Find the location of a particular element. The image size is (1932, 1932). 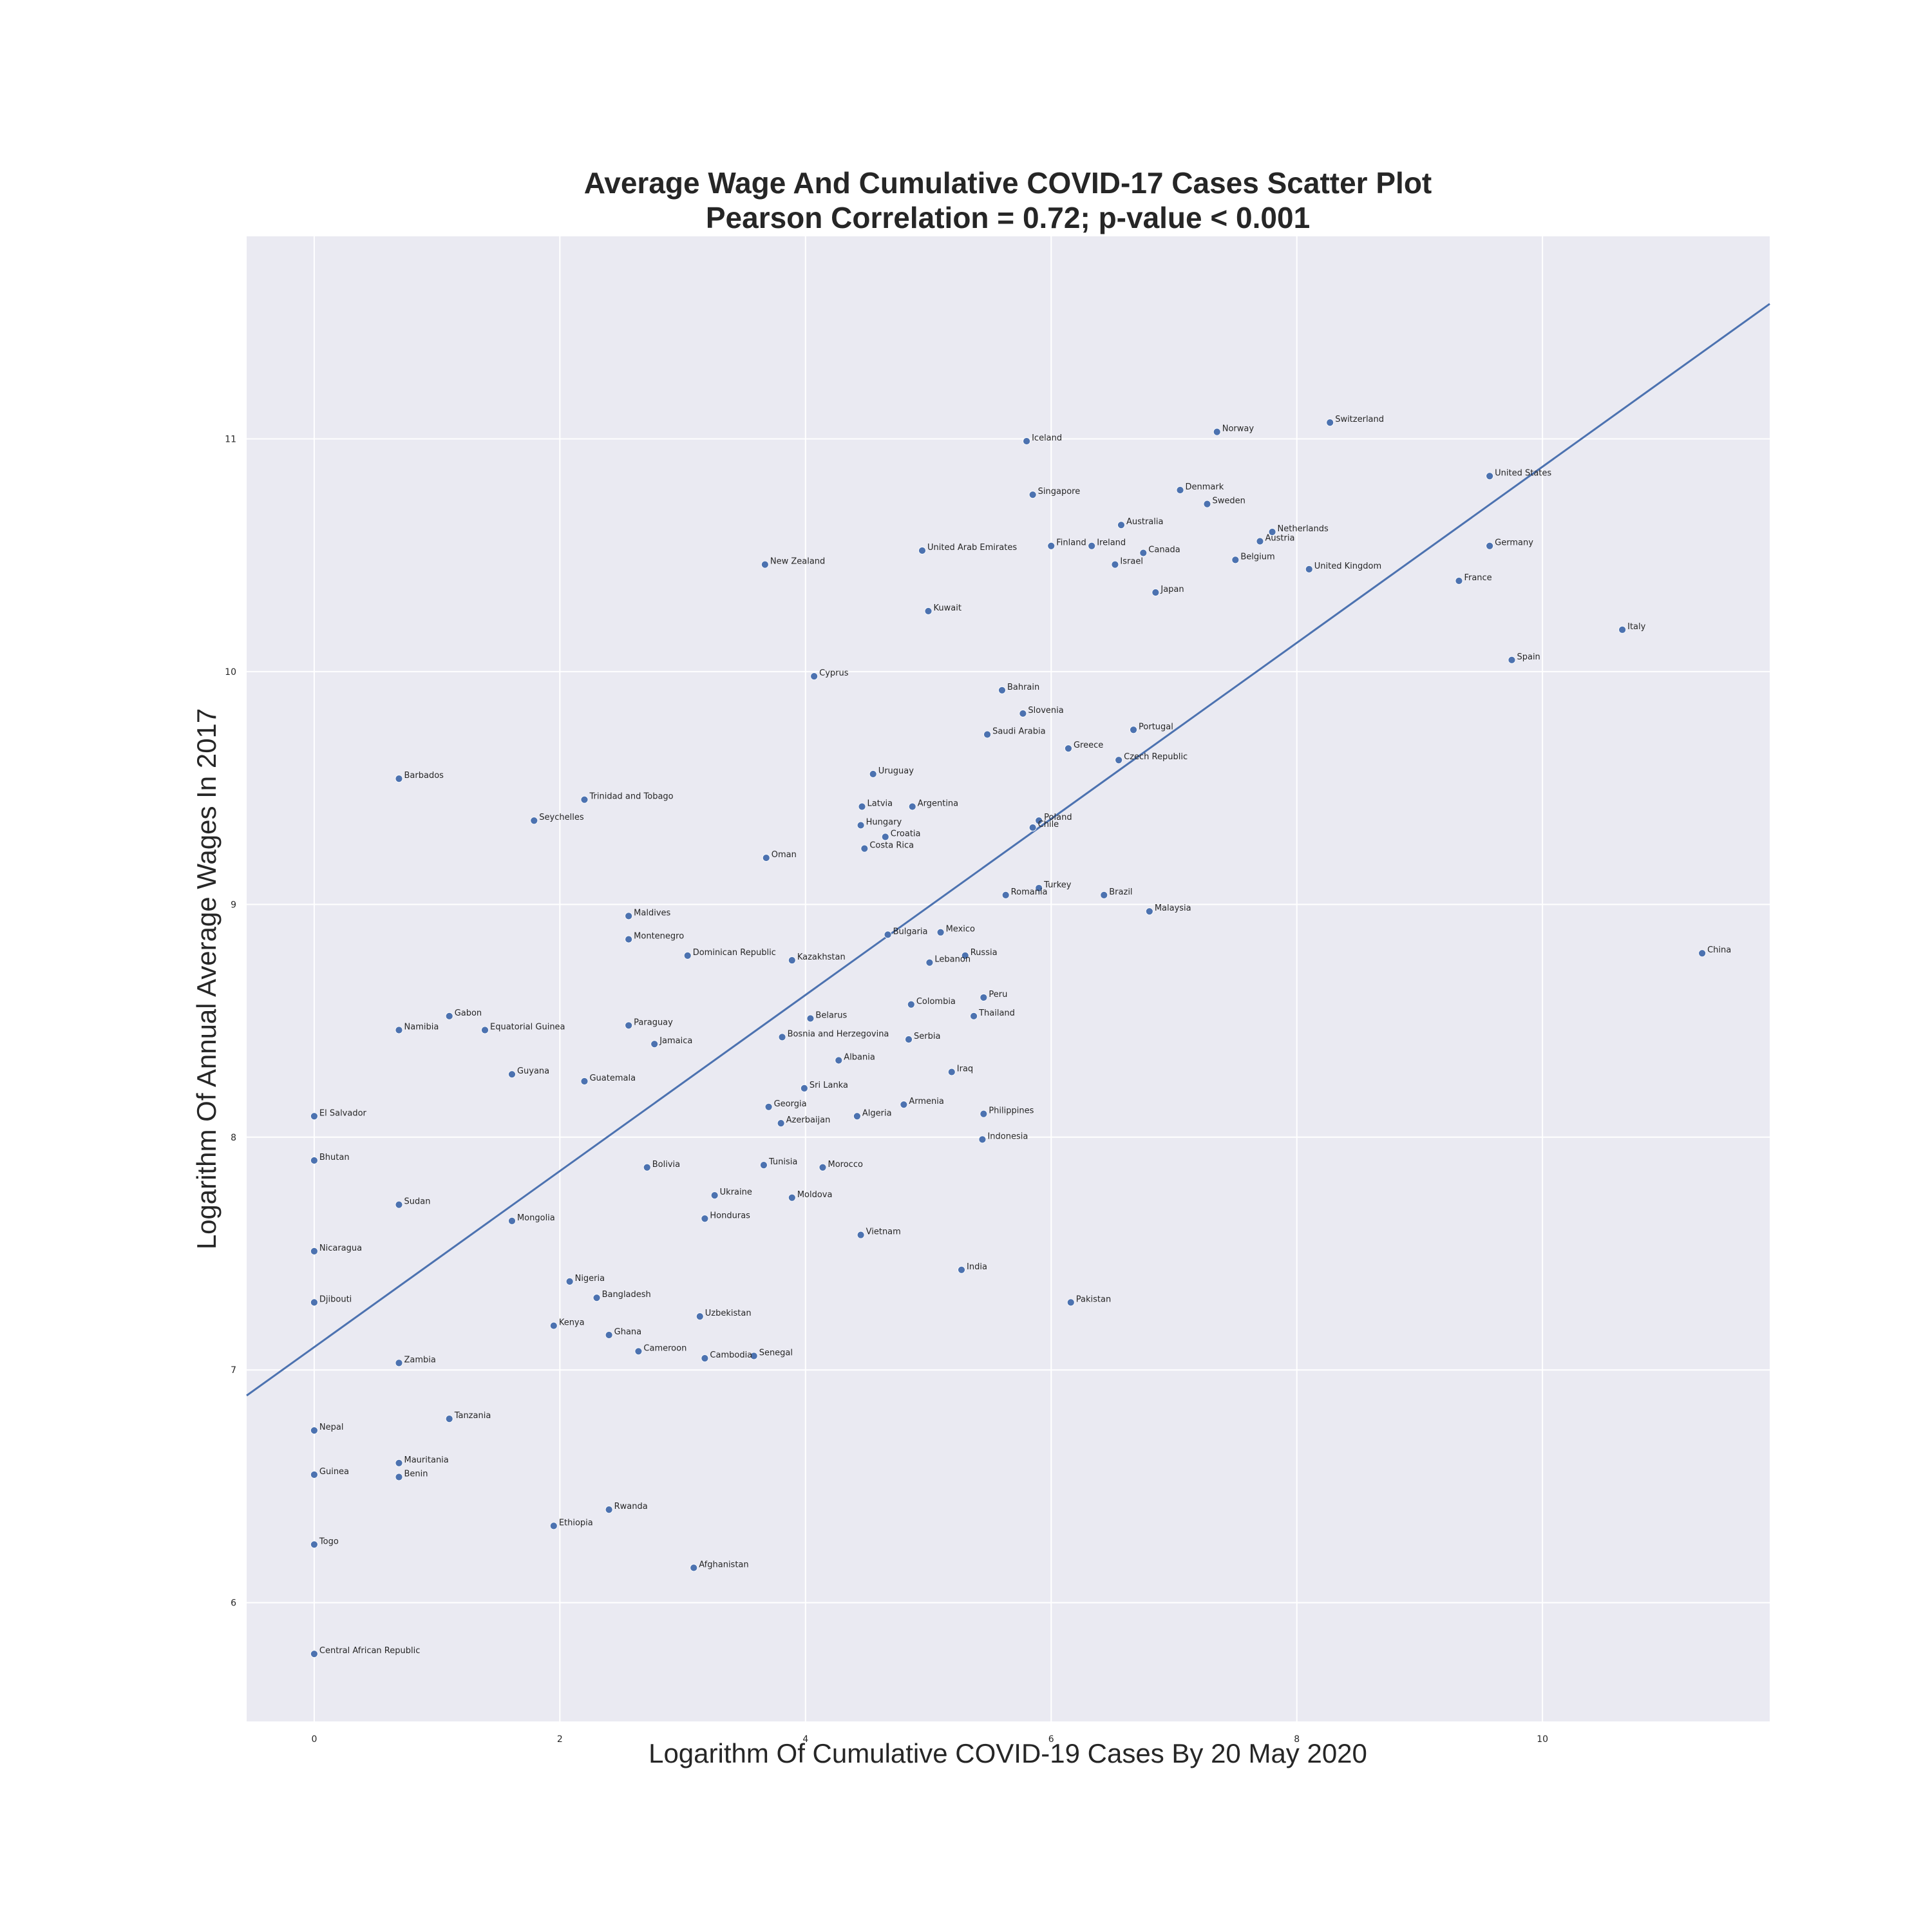

point-label: Ukraine is located at coordinates (736, 1192).